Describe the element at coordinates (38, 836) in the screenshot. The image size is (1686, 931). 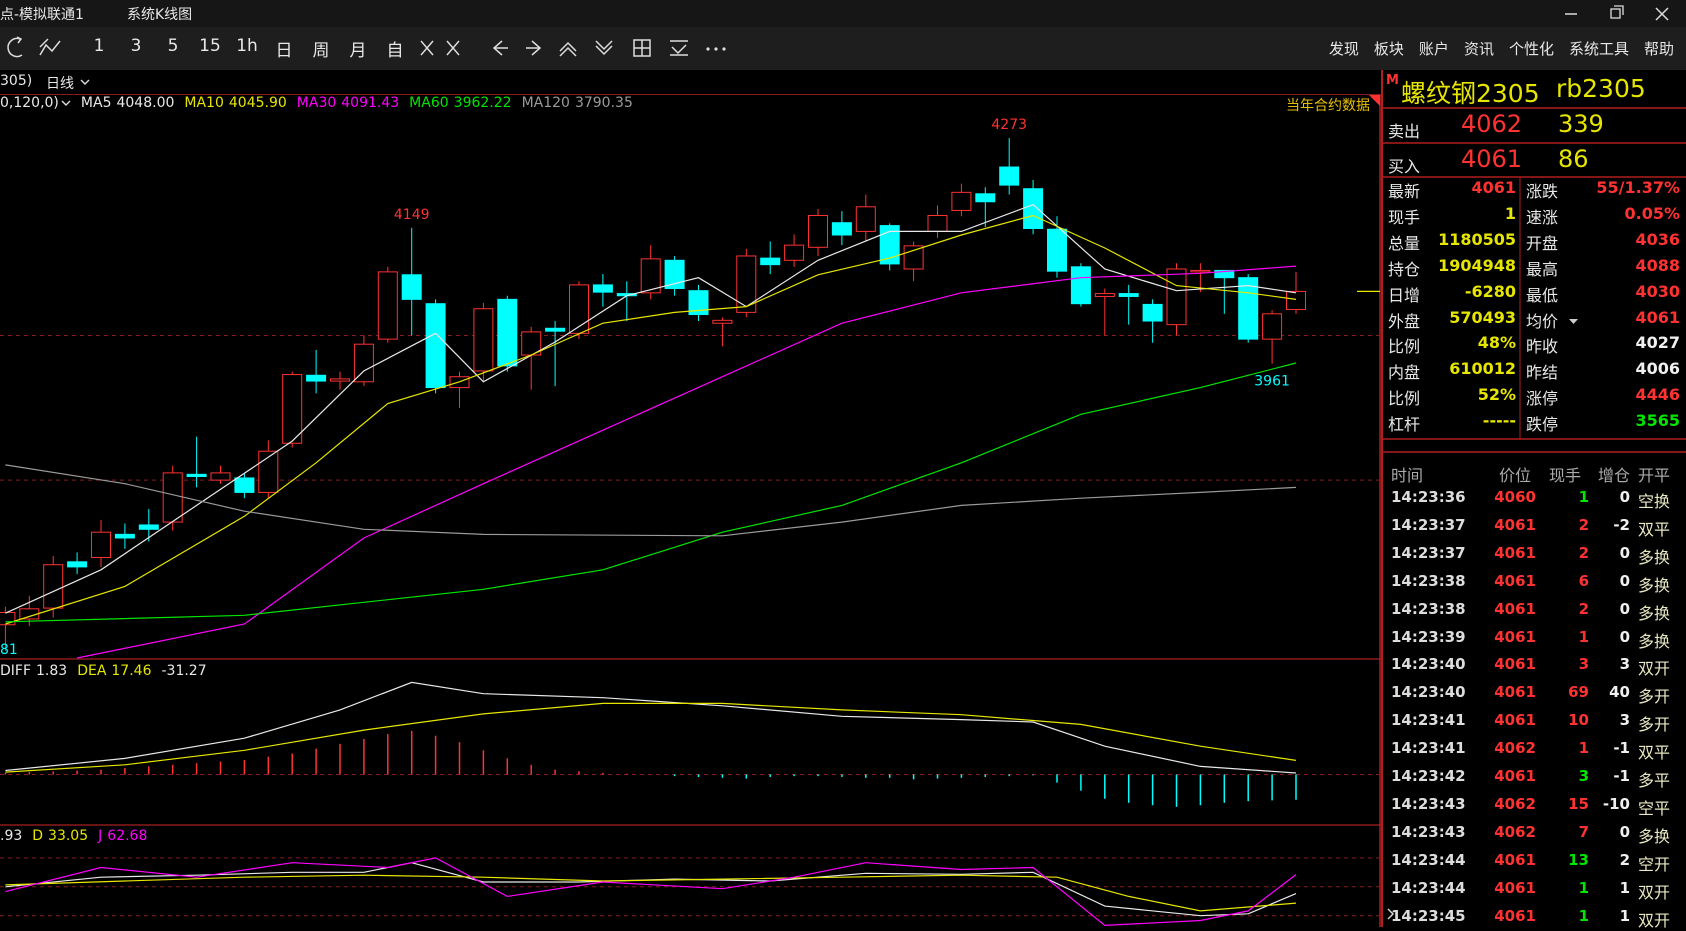
I see `legend-name: D` at that location.